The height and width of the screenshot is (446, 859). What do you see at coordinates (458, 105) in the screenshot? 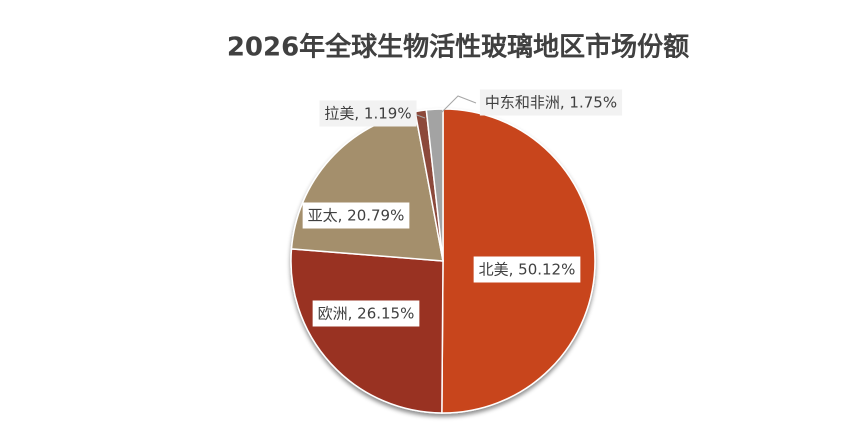
I see `leader-line` at bounding box center [458, 105].